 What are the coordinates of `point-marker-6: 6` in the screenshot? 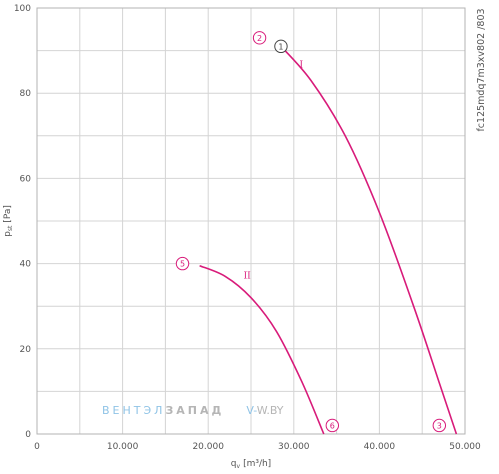 It's located at (332, 425).